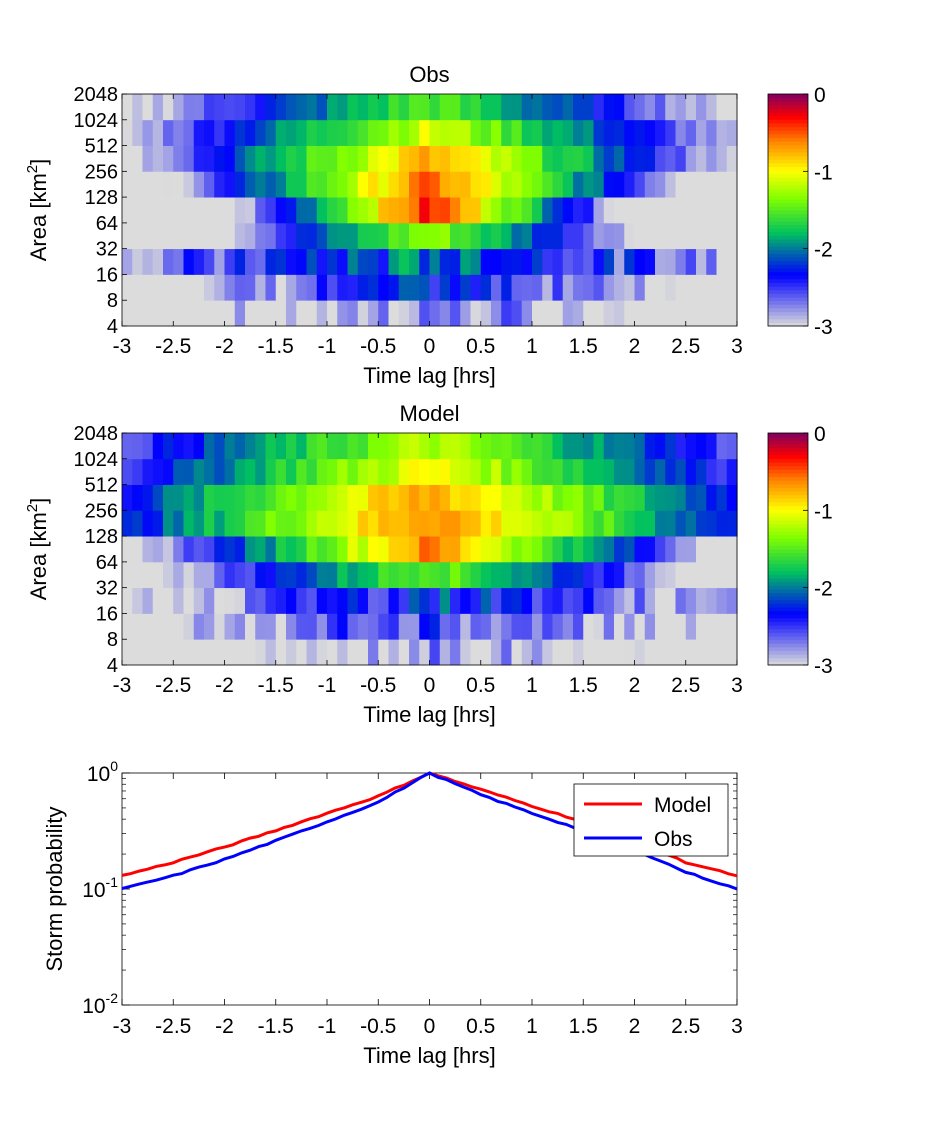  I want to click on x-tick-label: 0, so click(430, 1026).